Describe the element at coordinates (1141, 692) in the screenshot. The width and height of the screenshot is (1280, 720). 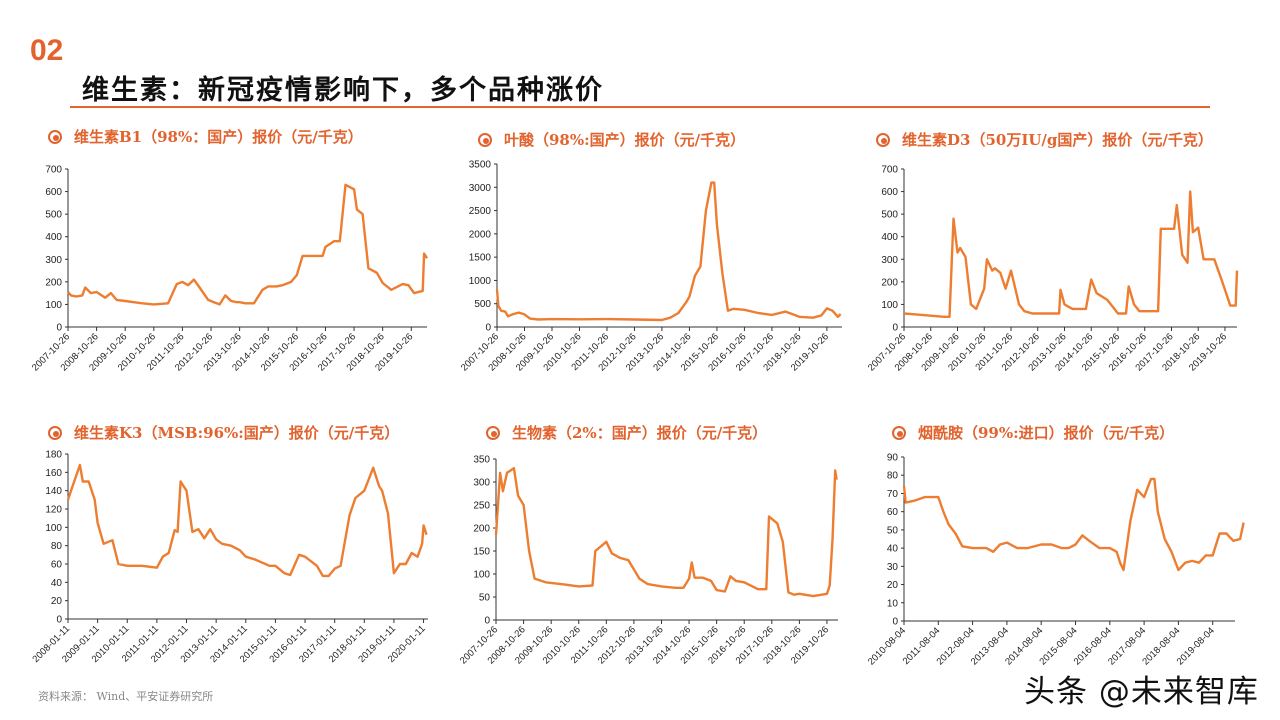
I see `watermark: 头条 @未来智库` at that location.